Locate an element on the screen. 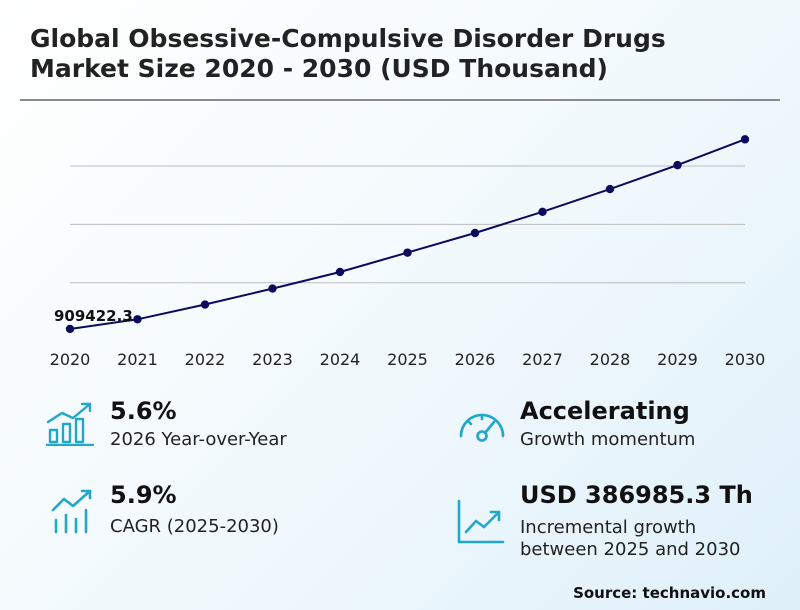 The width and height of the screenshot is (800, 610). kpi-yoy-value: 5.6% is located at coordinates (143, 411).